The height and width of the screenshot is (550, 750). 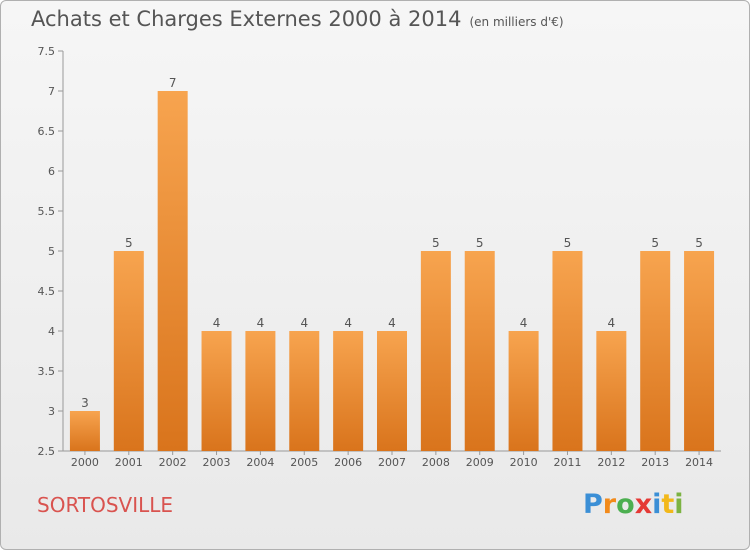 What do you see at coordinates (51, 251) in the screenshot?
I see `y-tick-label: 5` at bounding box center [51, 251].